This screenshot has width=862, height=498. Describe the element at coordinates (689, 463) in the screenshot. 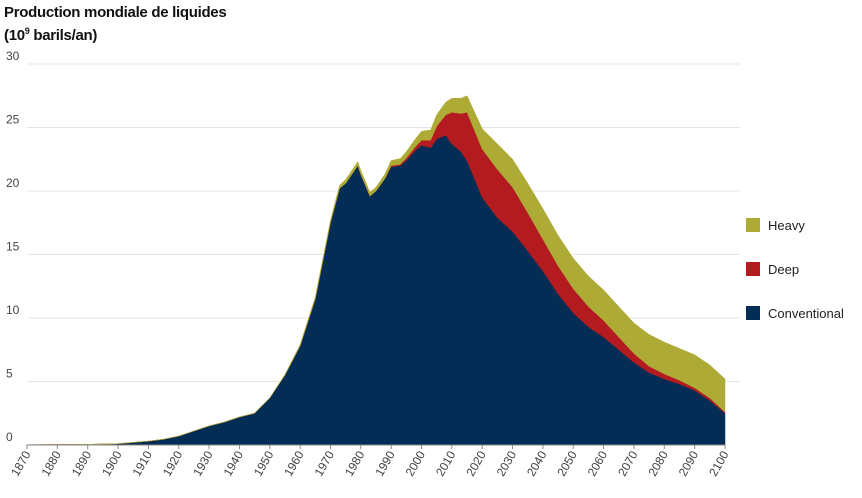

I see `x-tick-label: 2090` at that location.